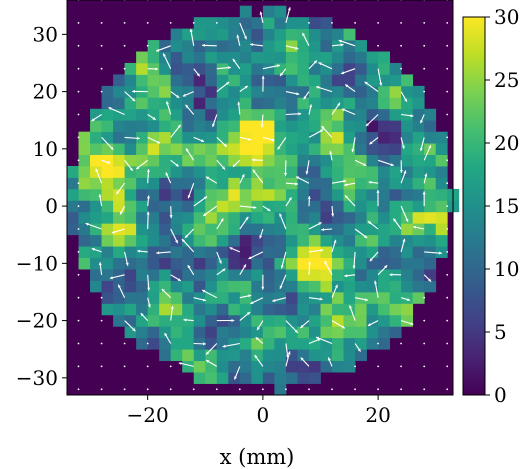  Describe the element at coordinates (506, 206) in the screenshot. I see `colorbar-tick-label: 15` at that location.